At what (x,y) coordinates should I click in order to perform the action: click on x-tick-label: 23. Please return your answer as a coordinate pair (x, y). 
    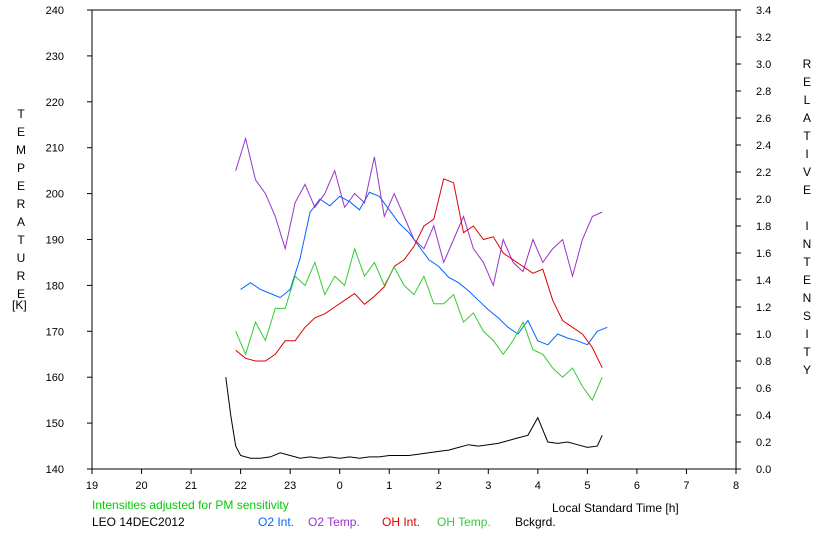
    Looking at the image, I should click on (290, 486).